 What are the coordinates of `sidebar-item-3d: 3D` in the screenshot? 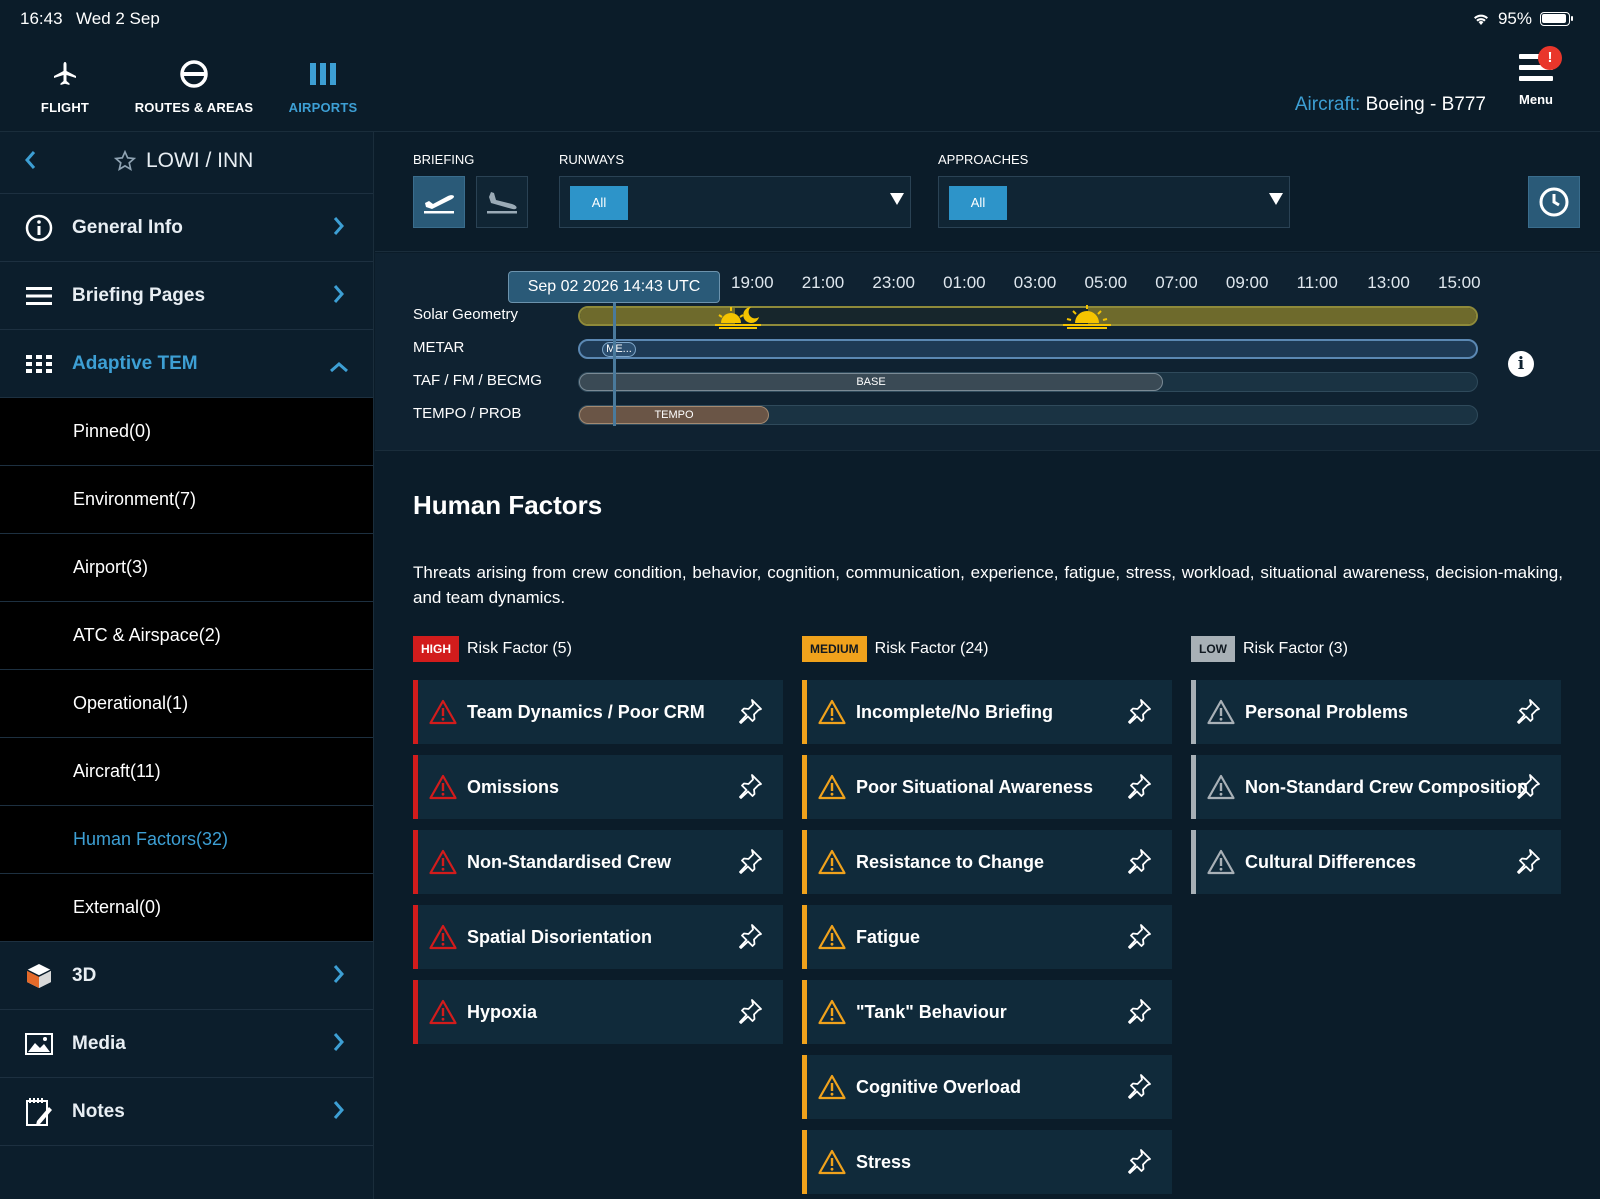 It's located at (186, 976).